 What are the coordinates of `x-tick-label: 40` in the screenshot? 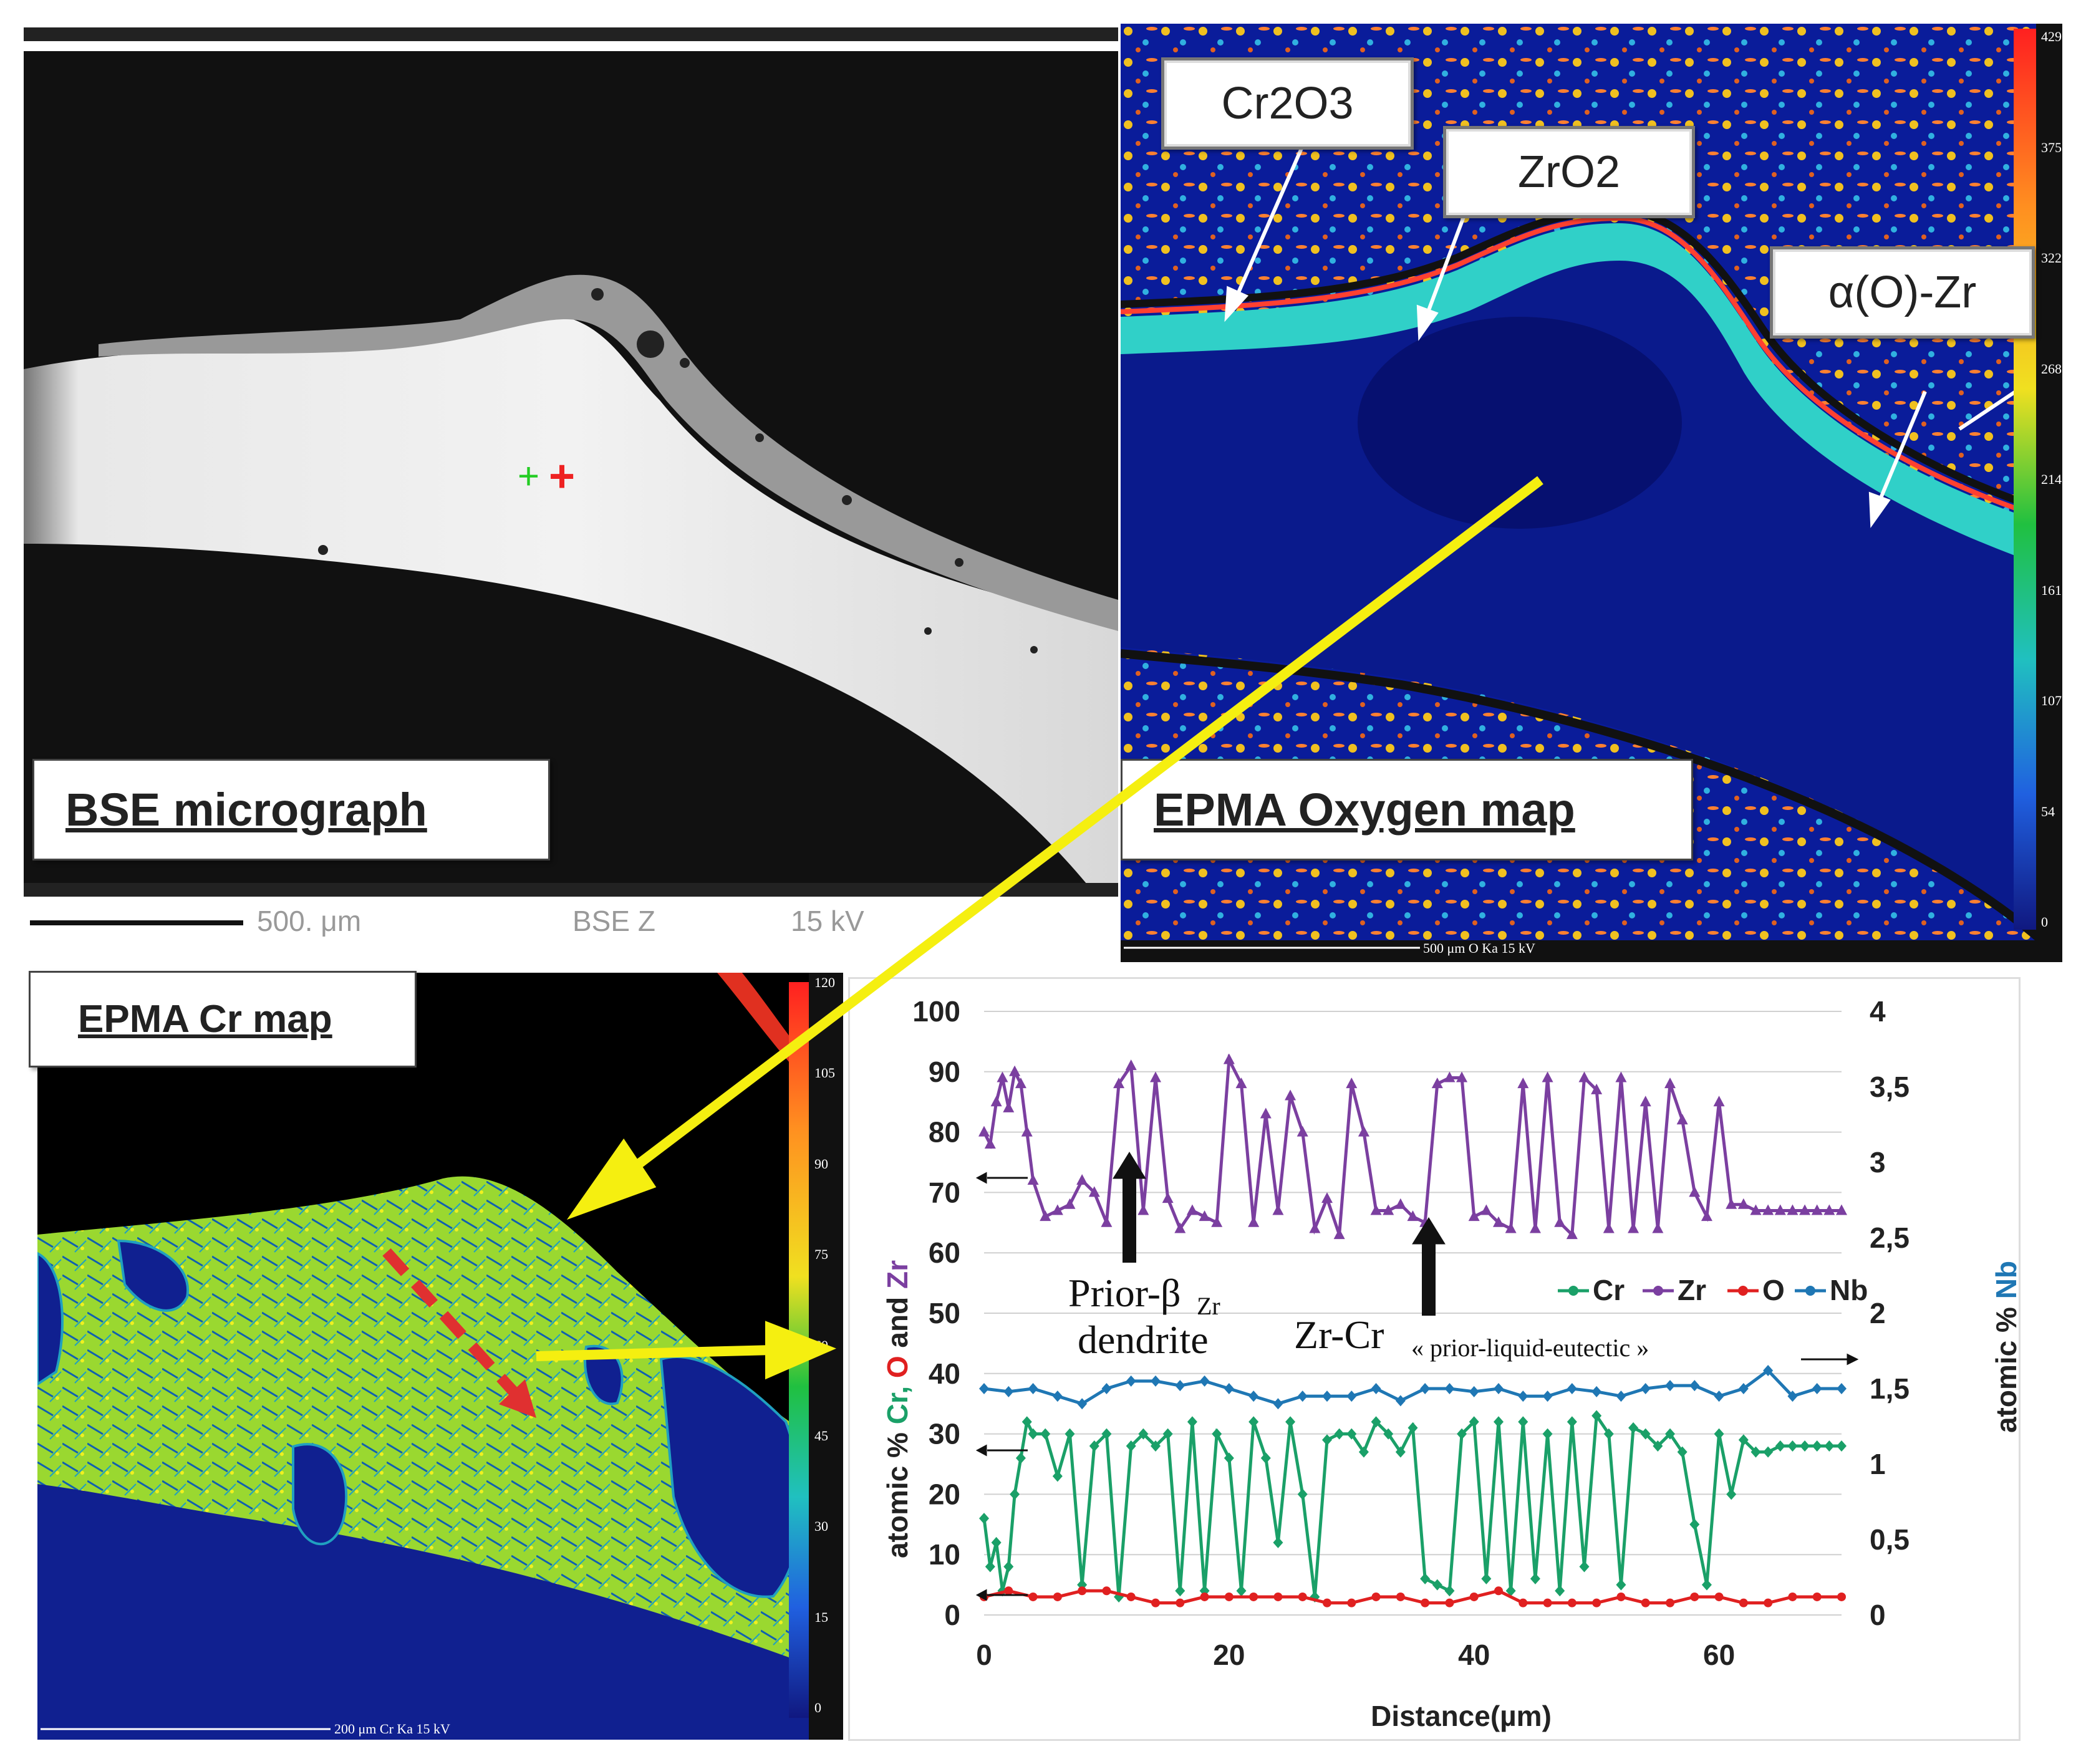 It's located at (1474, 1655).